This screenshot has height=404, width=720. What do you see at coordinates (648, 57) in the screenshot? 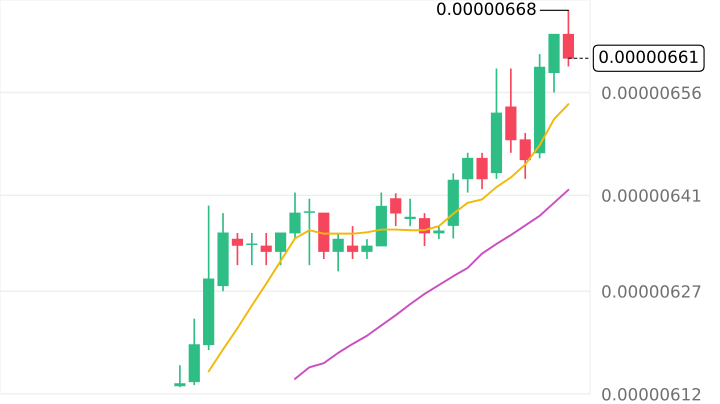
I see `ref-line-label: 0.00000661` at bounding box center [648, 57].